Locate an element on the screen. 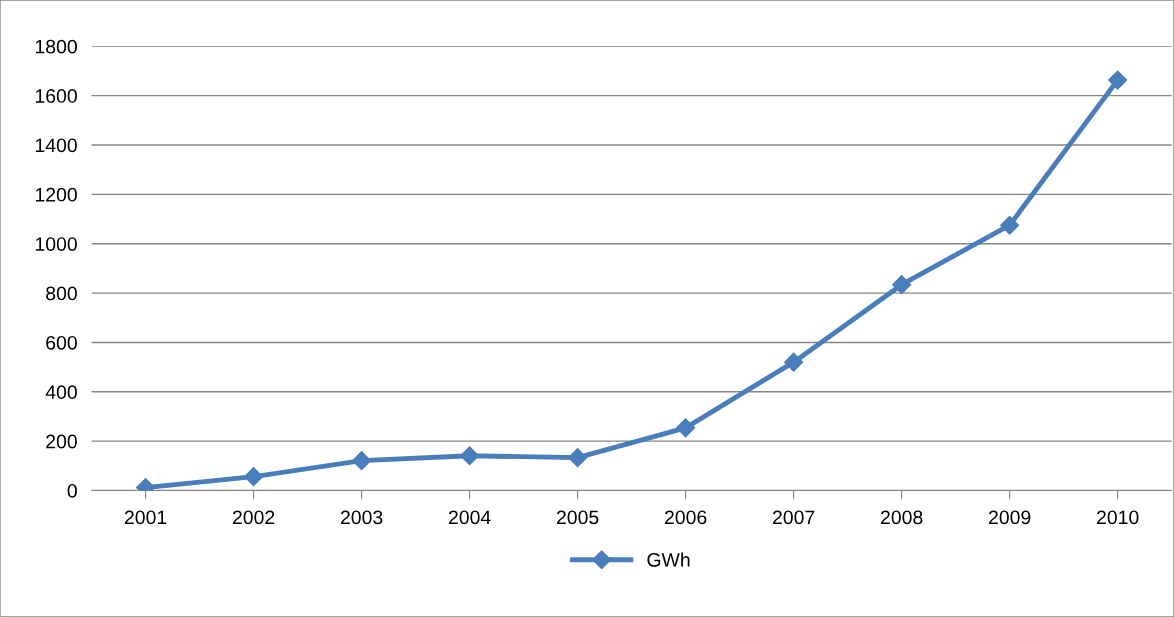  x-tick-label: 2009 is located at coordinates (1009, 517).